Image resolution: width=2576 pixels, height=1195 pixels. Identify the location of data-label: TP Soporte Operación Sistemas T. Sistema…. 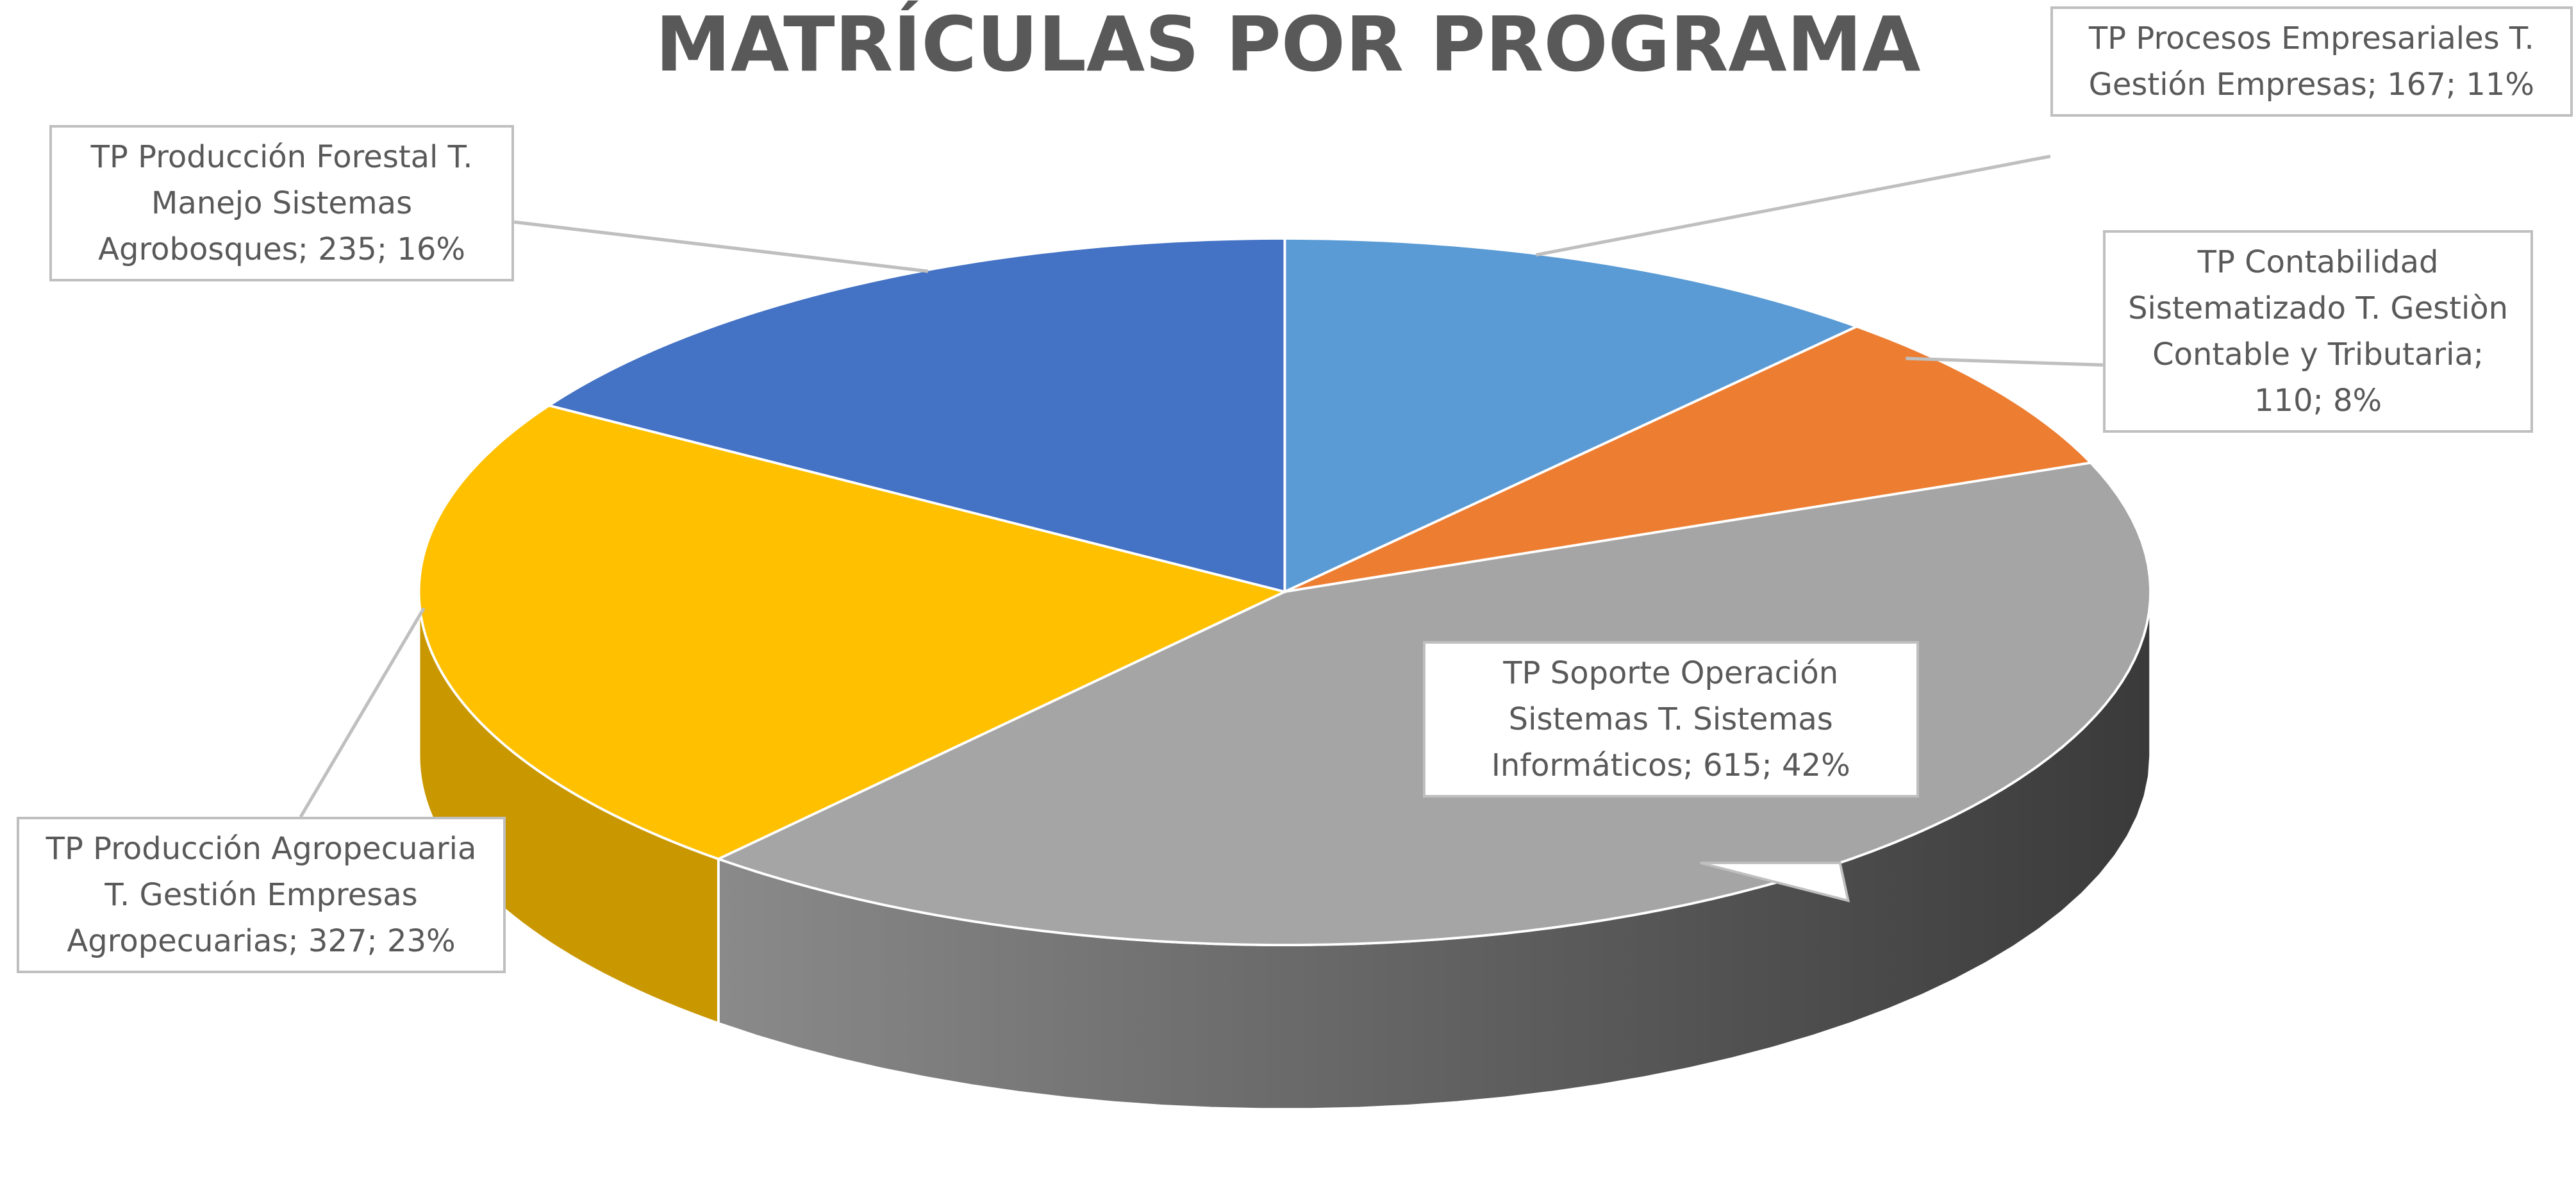
(1670, 719).